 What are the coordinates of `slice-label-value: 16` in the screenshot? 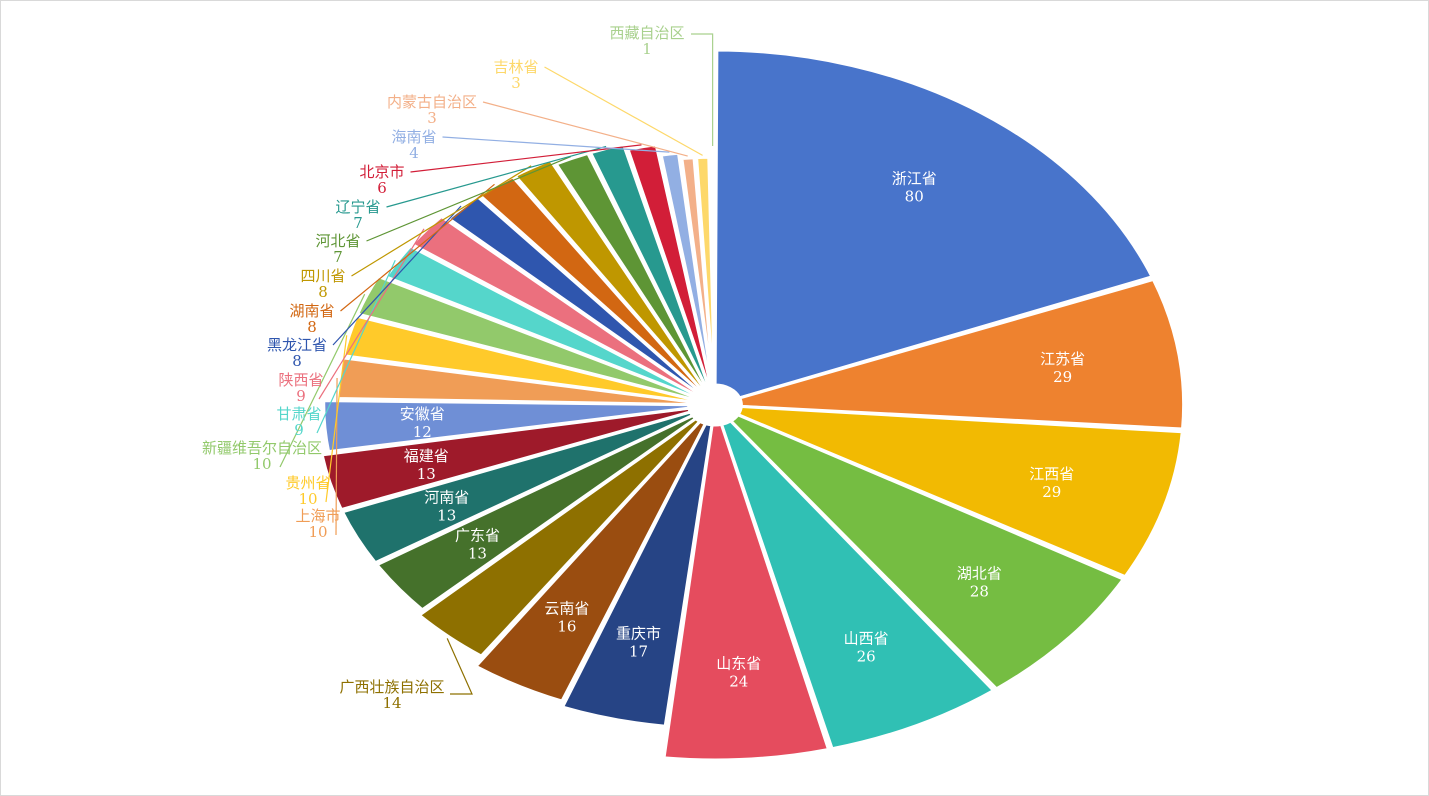 It's located at (566, 626).